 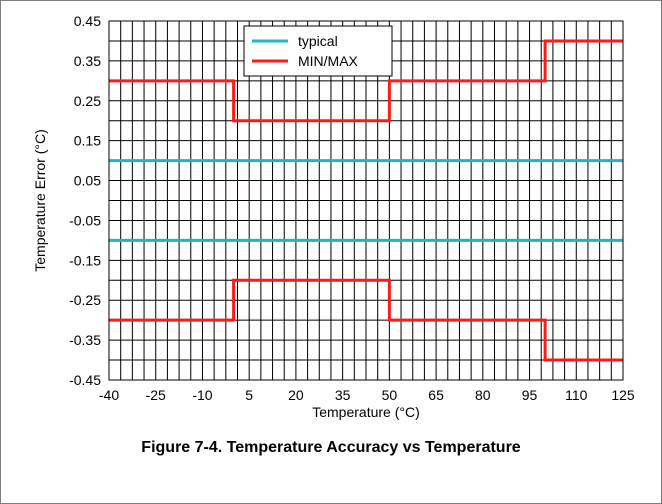 I want to click on x-tick-label: 95, so click(x=530, y=395).